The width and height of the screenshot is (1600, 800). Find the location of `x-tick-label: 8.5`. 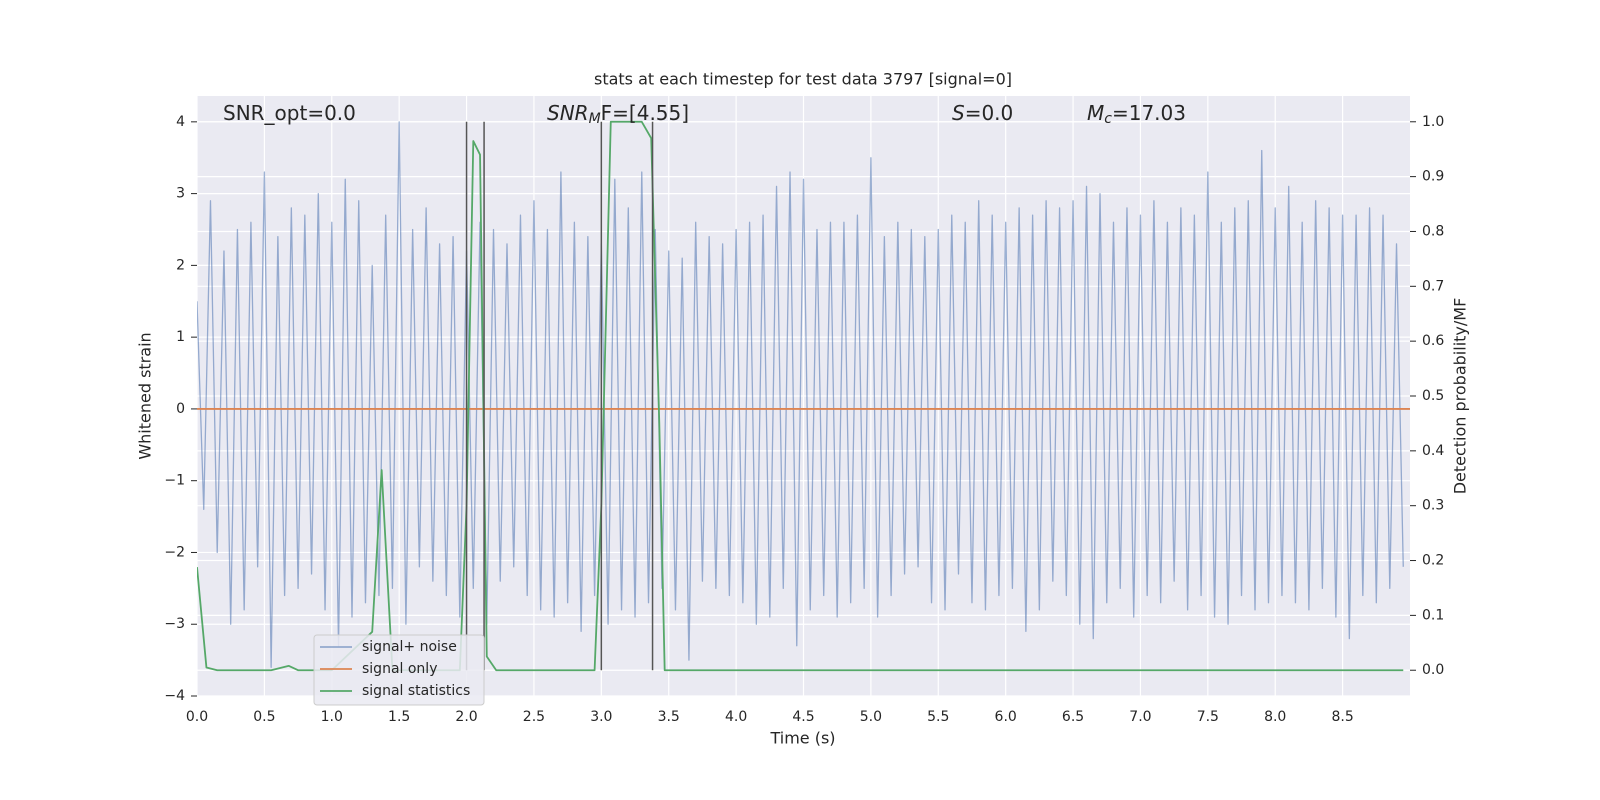

x-tick-label: 8.5 is located at coordinates (1342, 717).